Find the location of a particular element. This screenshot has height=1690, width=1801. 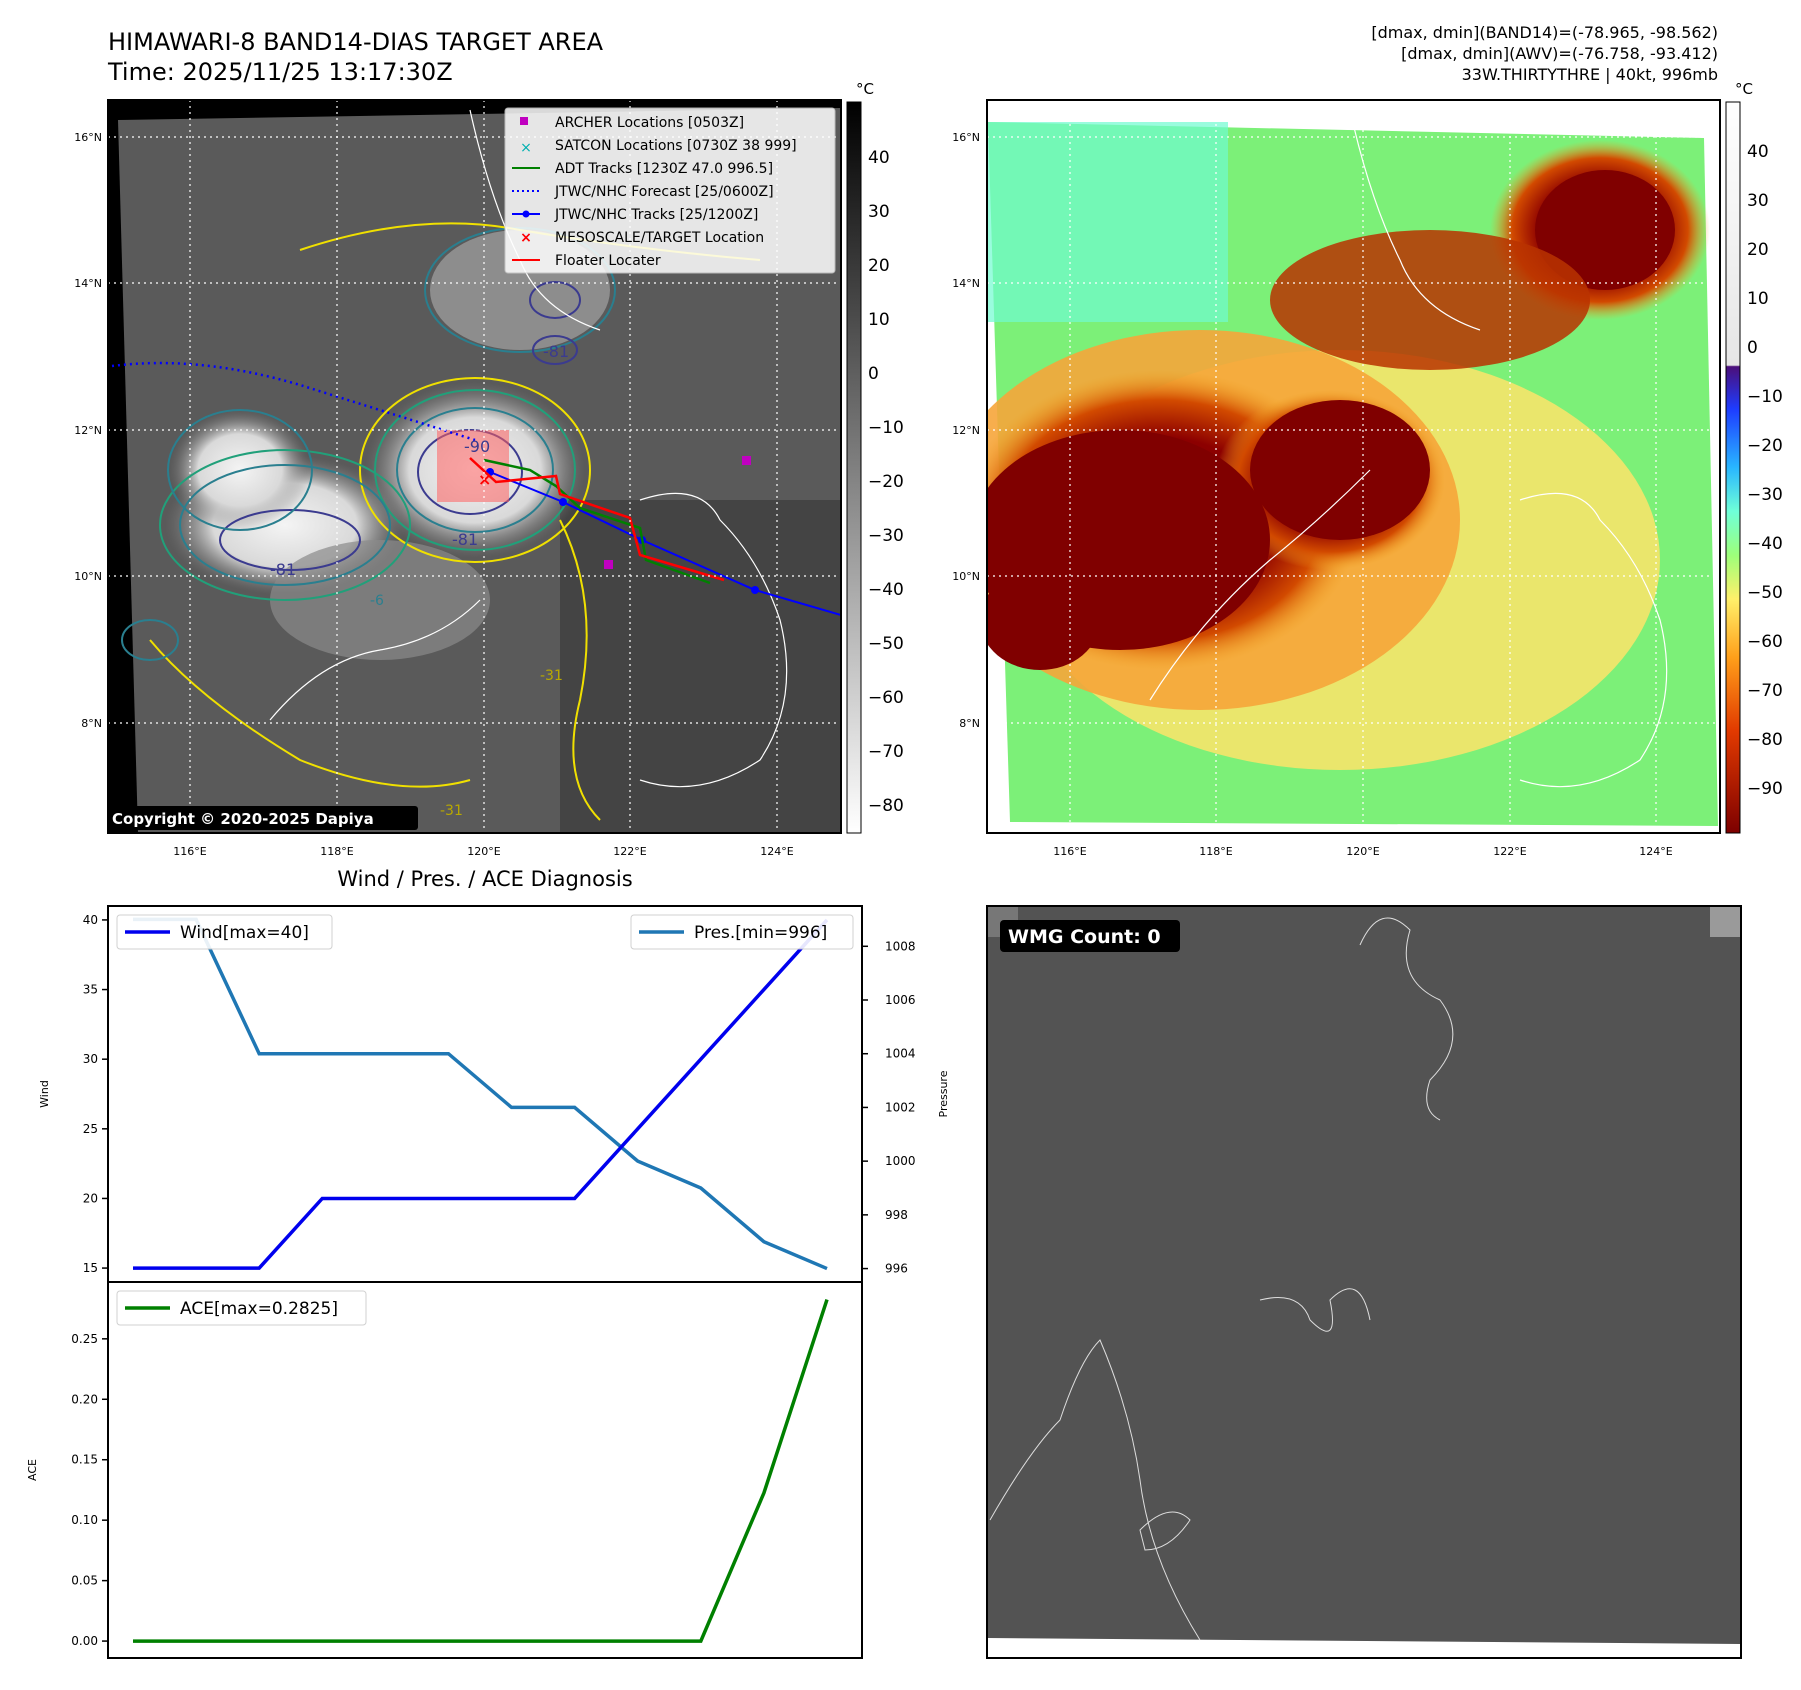

ace-ytick-label: 0.00 is located at coordinates (84, 1641).